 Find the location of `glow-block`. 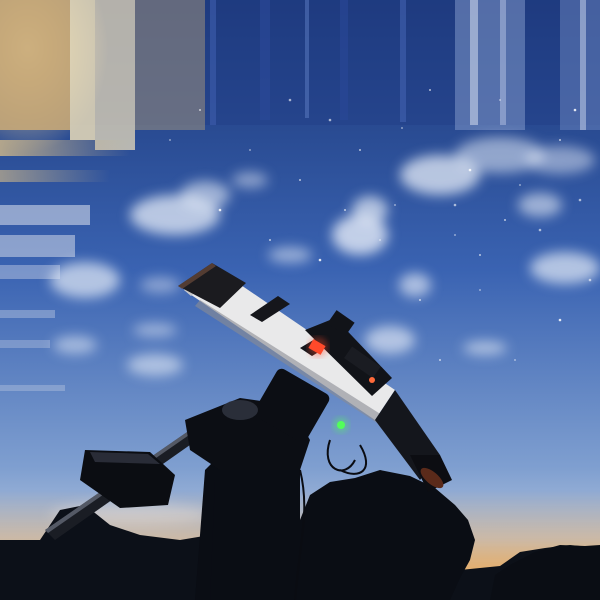

glow-block is located at coordinates (35, 65).